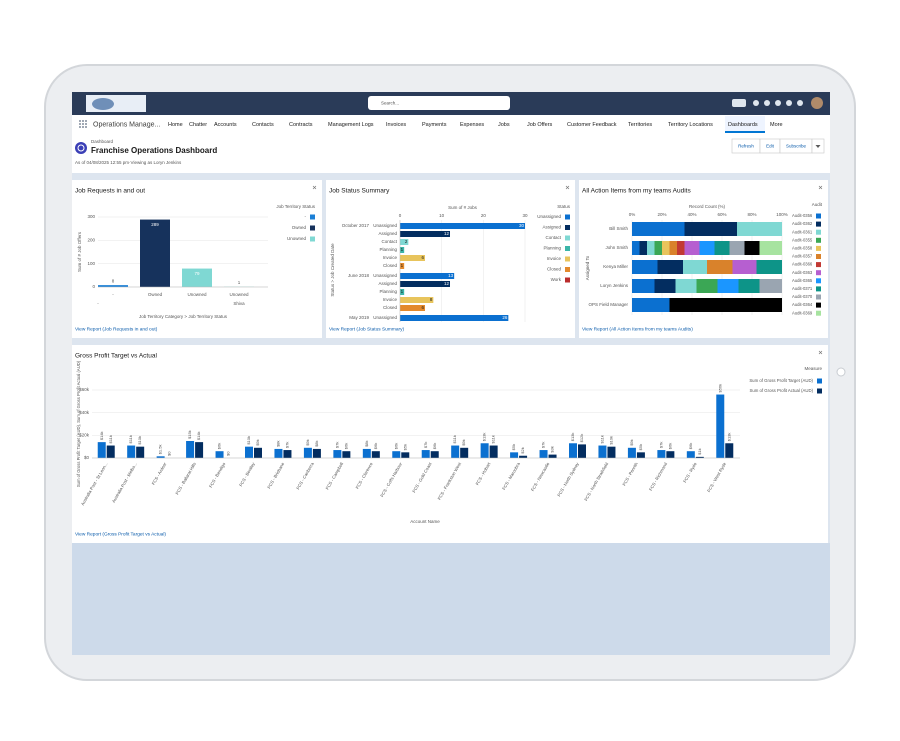 This screenshot has height=741, width=900. What do you see at coordinates (640, 125) in the screenshot?
I see `nav-tab: Territories` at bounding box center [640, 125].